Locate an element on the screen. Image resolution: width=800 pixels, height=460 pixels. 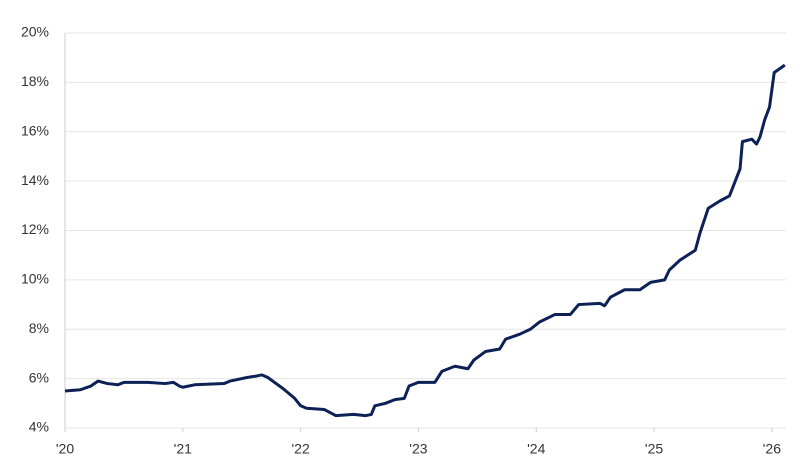
x-tick-label: '23 is located at coordinates (418, 449).